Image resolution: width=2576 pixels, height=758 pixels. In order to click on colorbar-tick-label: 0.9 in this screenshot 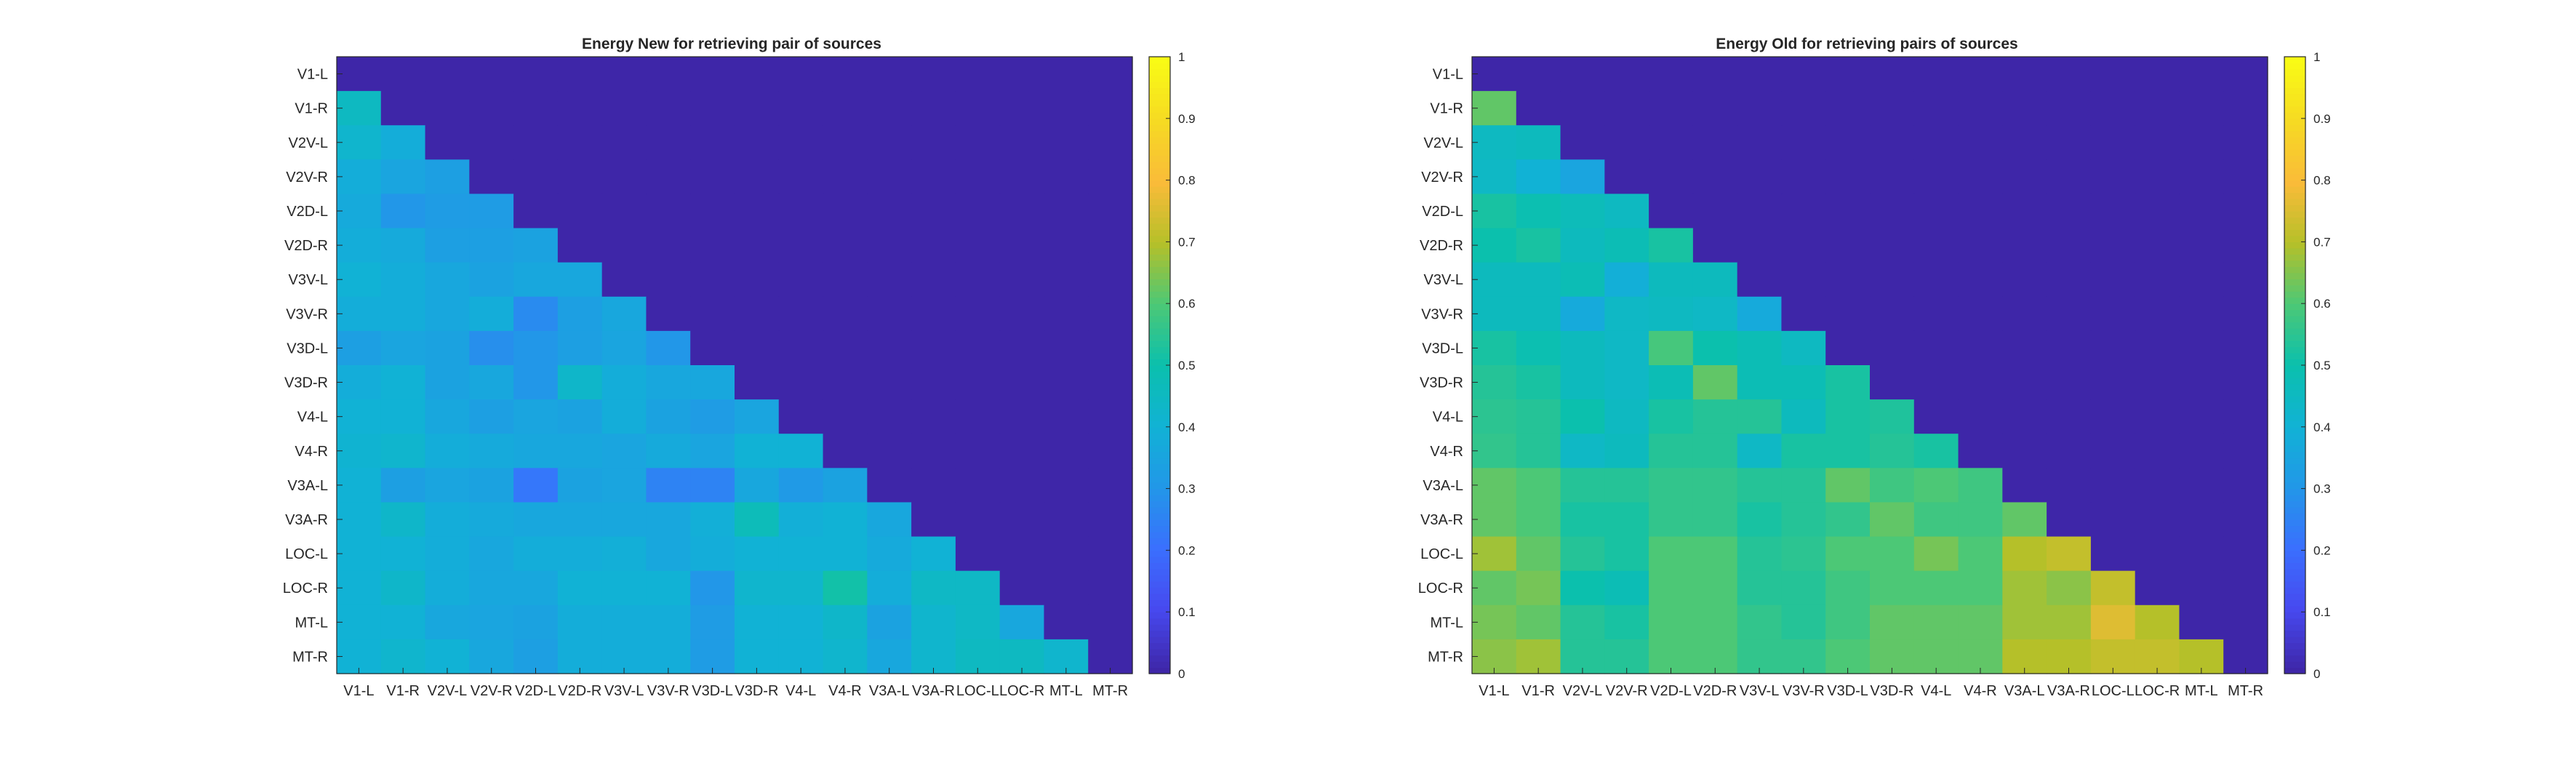, I will do `click(2322, 119)`.